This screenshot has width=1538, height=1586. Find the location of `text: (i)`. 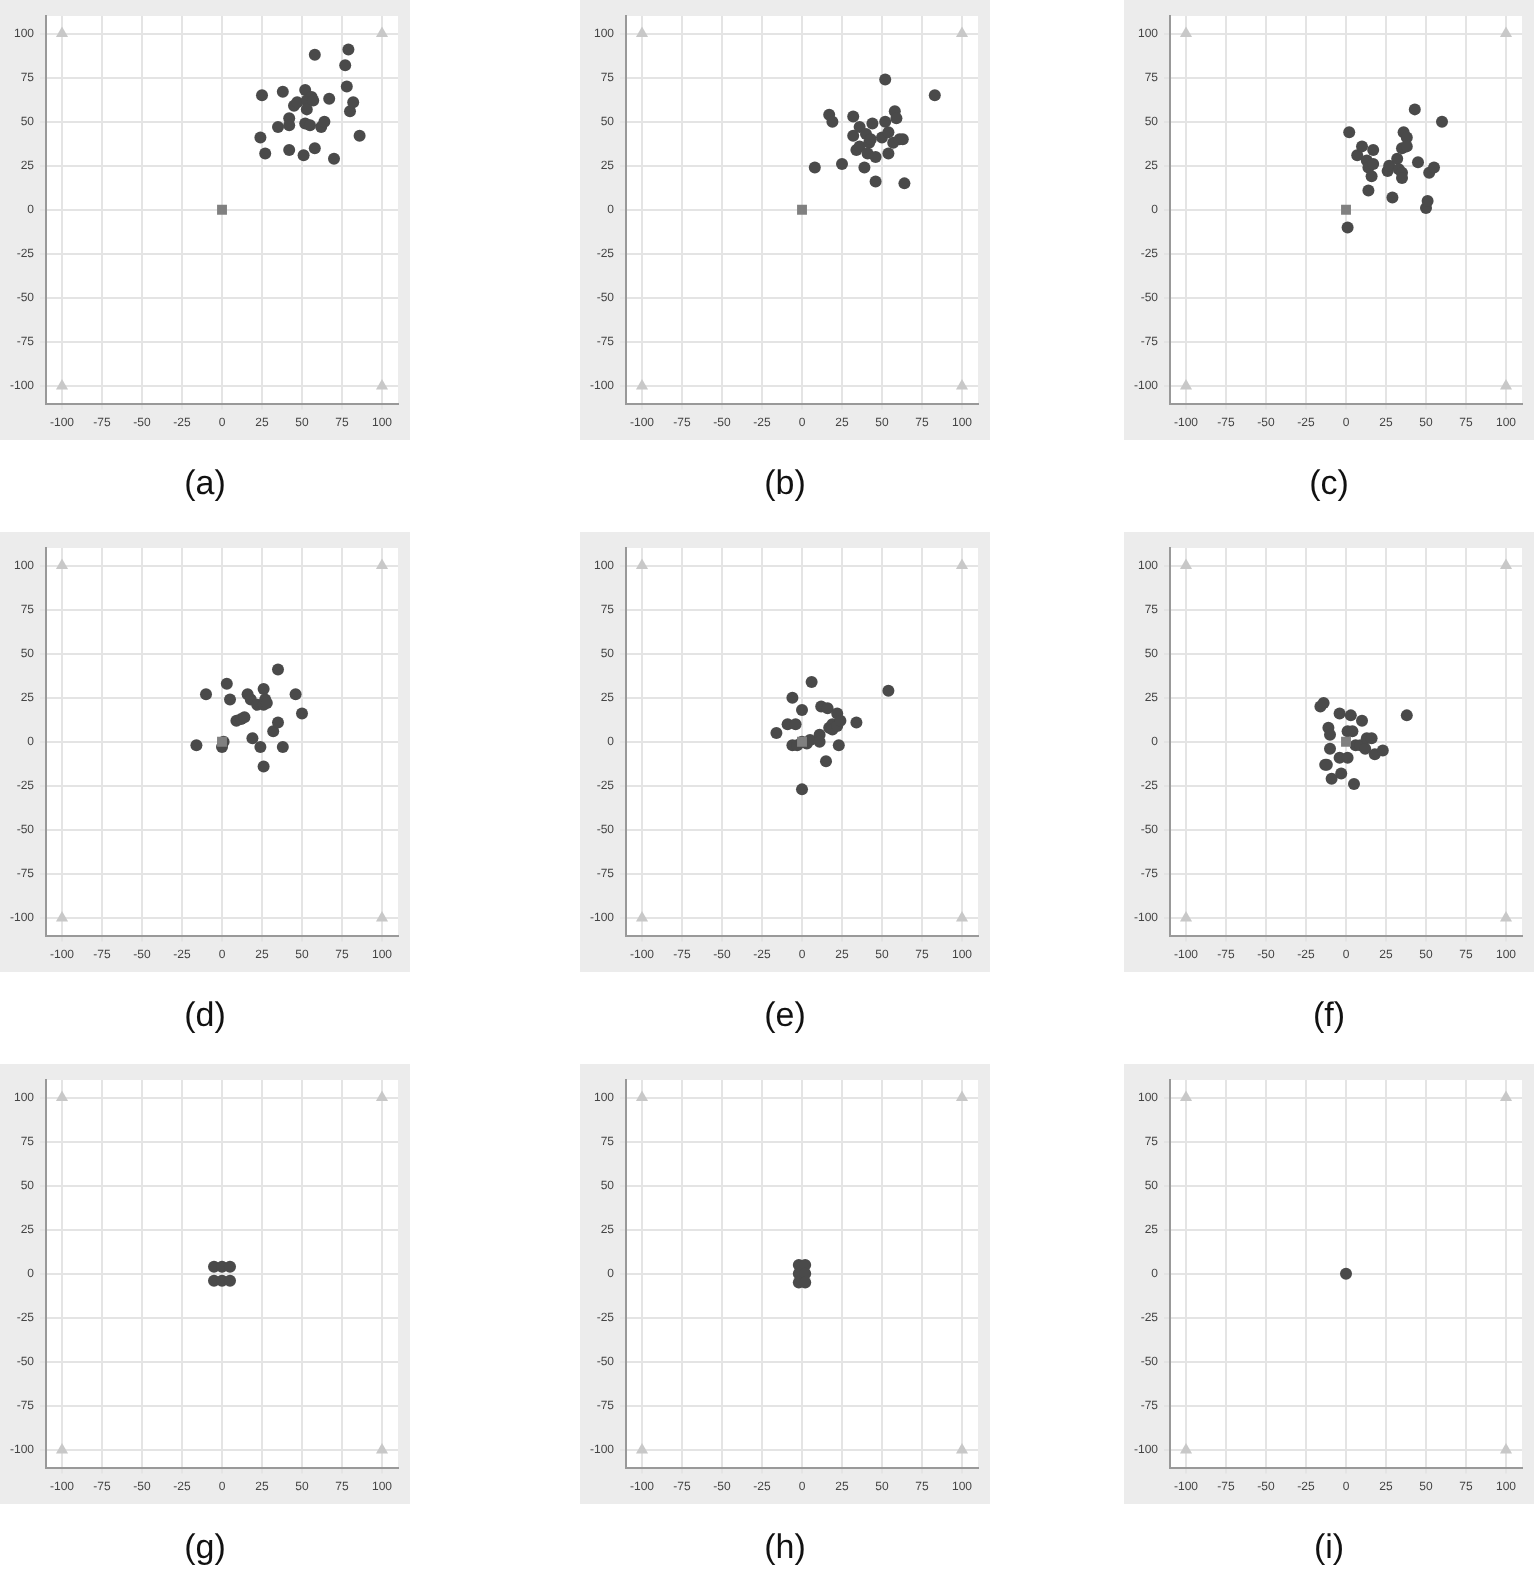

text: (i) is located at coordinates (1329, 1548).